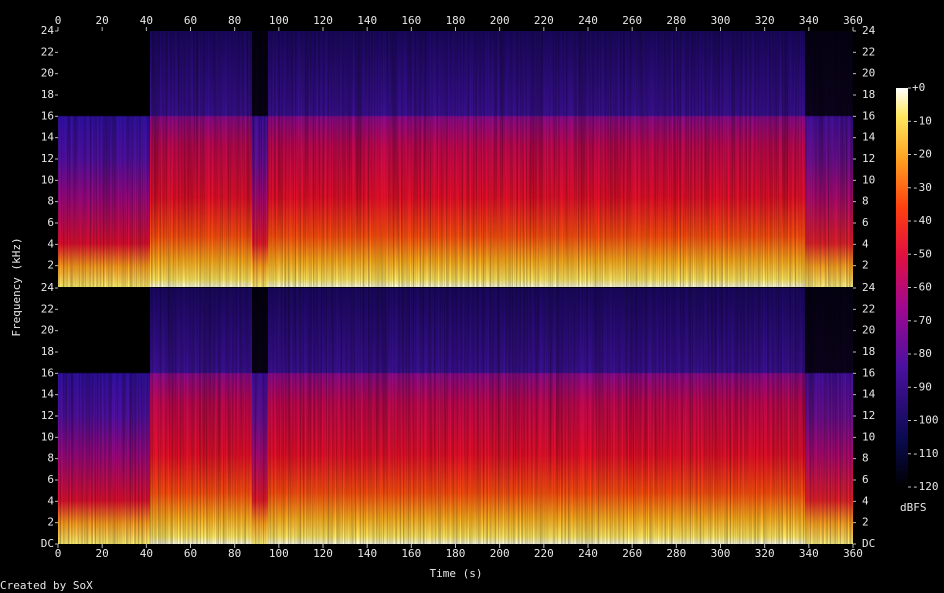  Describe the element at coordinates (925, 420) in the screenshot. I see `colorbar-tick-label: -100` at that location.